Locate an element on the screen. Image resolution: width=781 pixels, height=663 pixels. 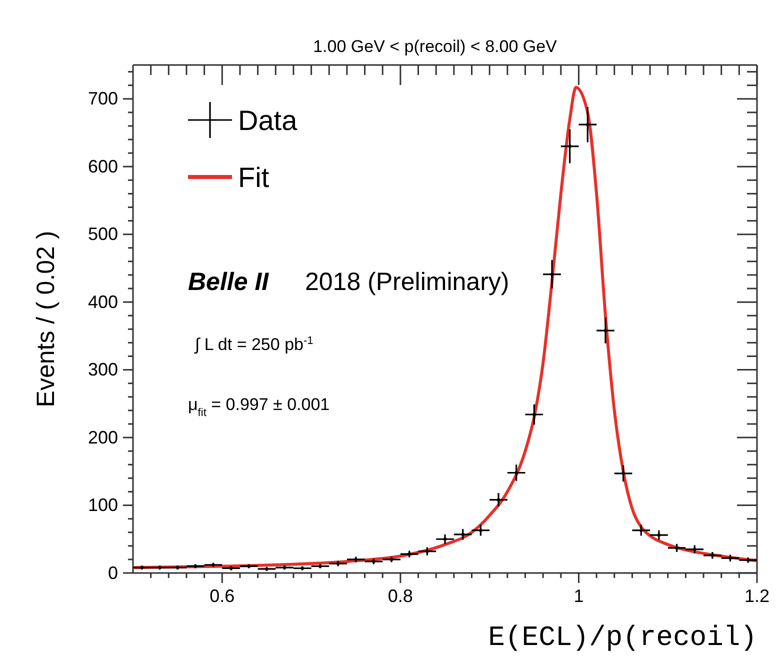
x-tick-label: 1 is located at coordinates (579, 596).